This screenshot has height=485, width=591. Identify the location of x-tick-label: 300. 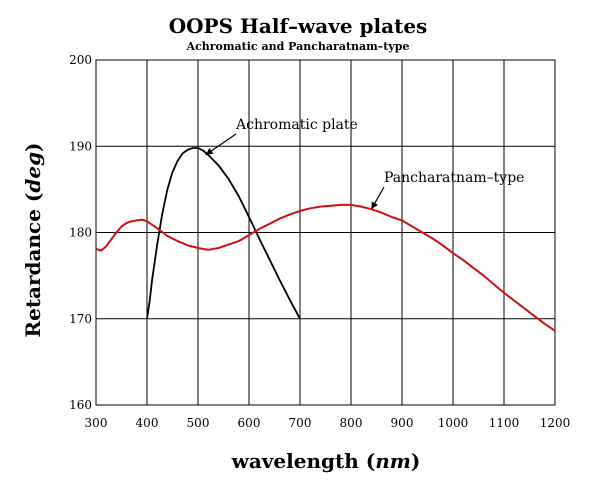
(96, 423).